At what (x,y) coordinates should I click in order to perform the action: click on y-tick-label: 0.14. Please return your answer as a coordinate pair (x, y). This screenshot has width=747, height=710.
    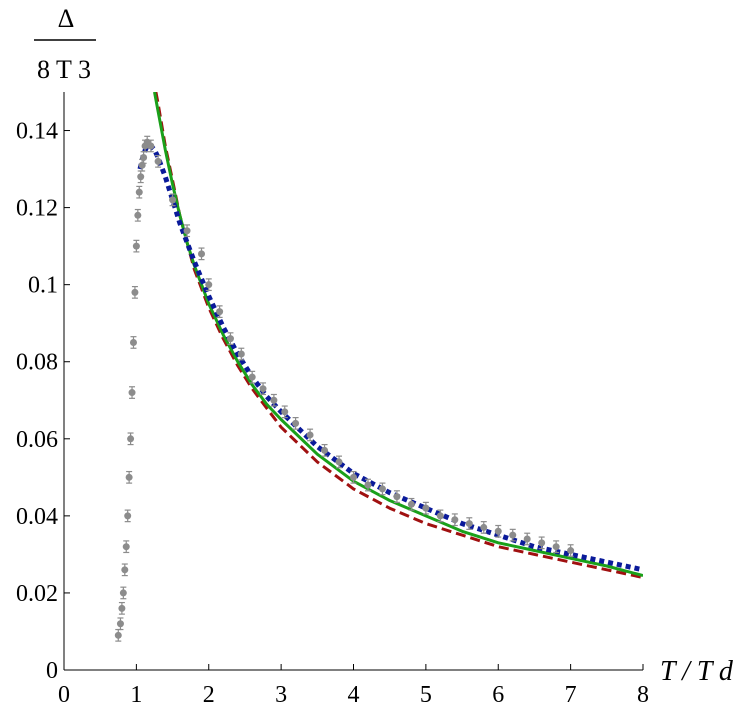
    Looking at the image, I should click on (37, 132).